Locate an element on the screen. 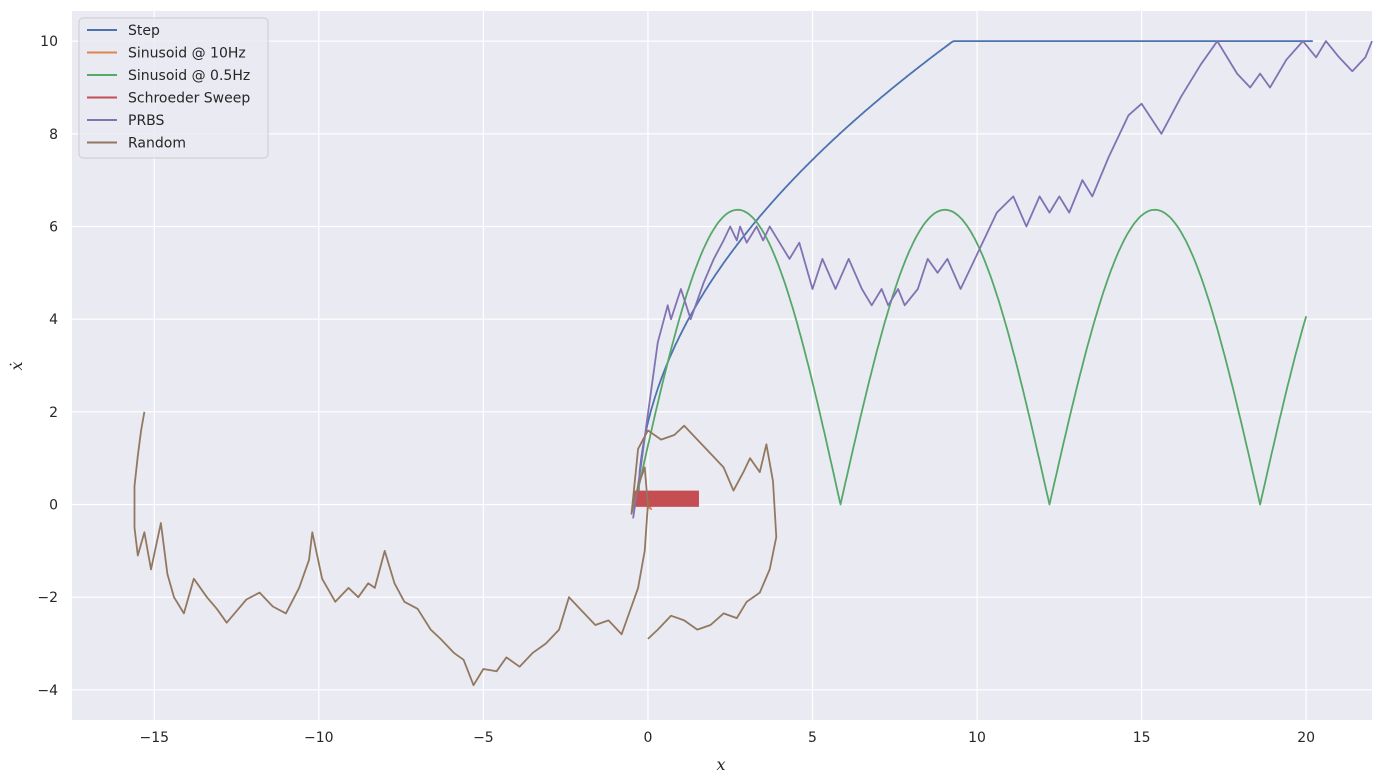  x-tick-label: −10 is located at coordinates (319, 738).